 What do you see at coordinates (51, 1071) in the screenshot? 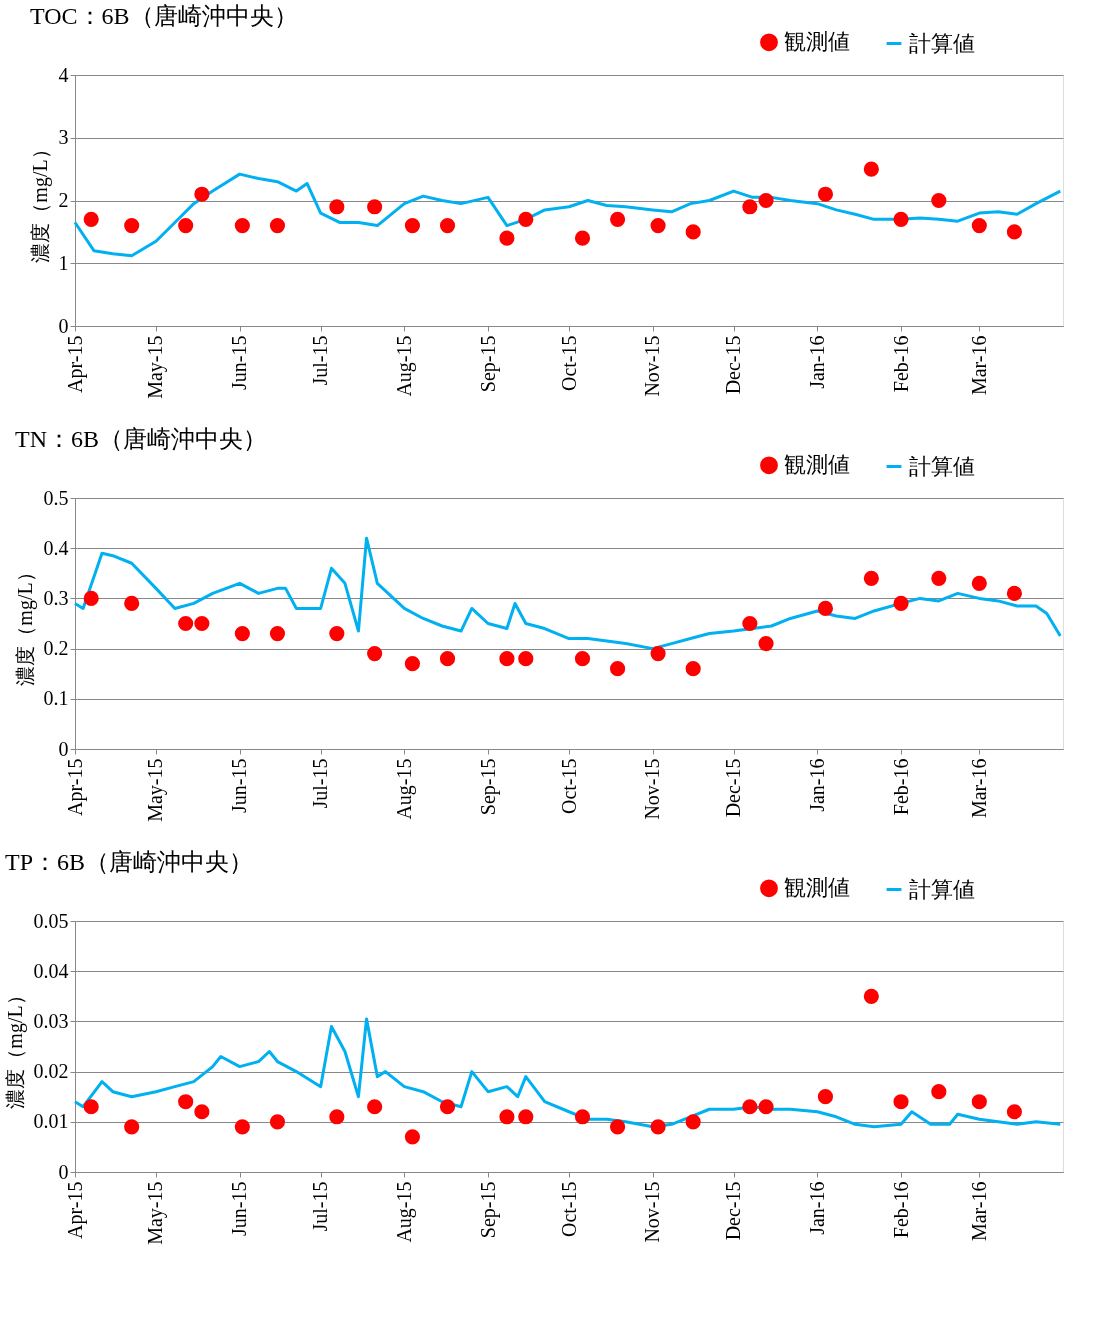
I see `y-tick-label: 0.02` at bounding box center [51, 1071].